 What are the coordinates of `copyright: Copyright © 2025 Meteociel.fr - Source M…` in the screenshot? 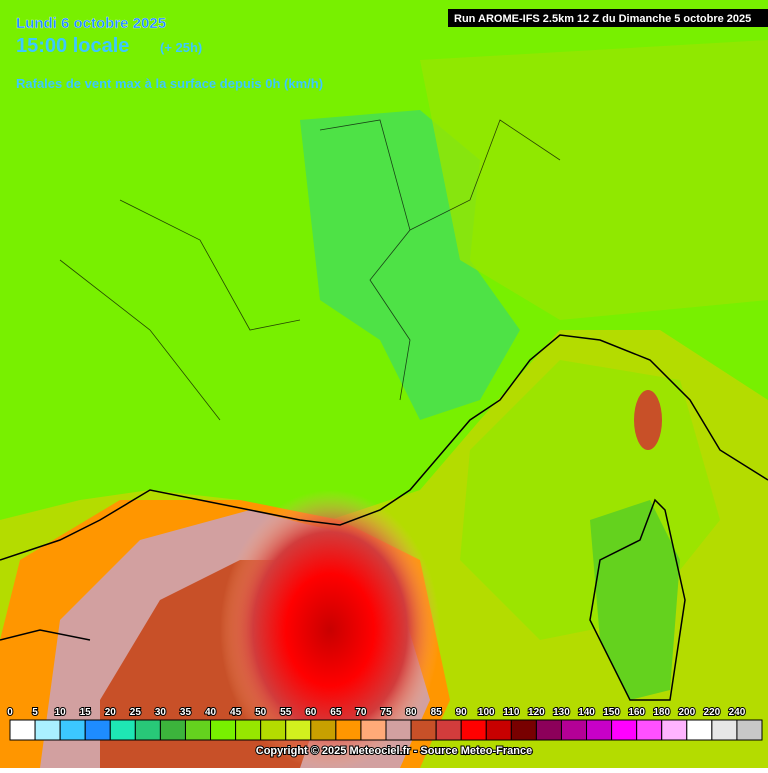 It's located at (394, 751).